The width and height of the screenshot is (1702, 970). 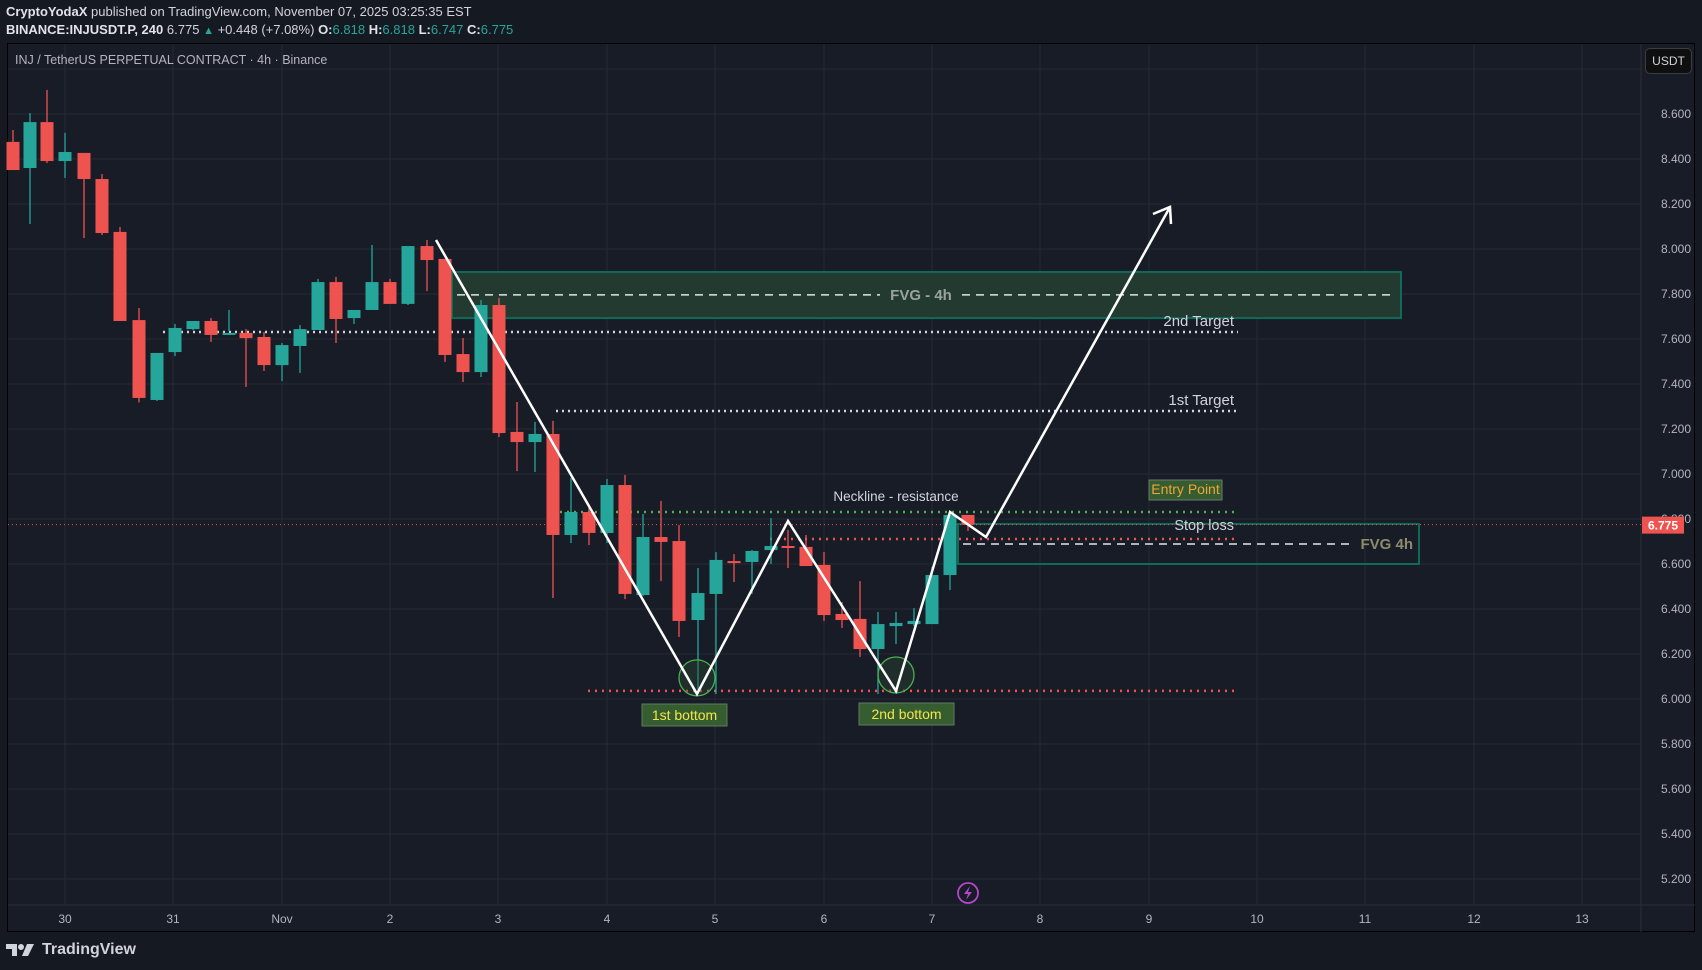 I want to click on tradingview-logo-icon, so click(x=20, y=950).